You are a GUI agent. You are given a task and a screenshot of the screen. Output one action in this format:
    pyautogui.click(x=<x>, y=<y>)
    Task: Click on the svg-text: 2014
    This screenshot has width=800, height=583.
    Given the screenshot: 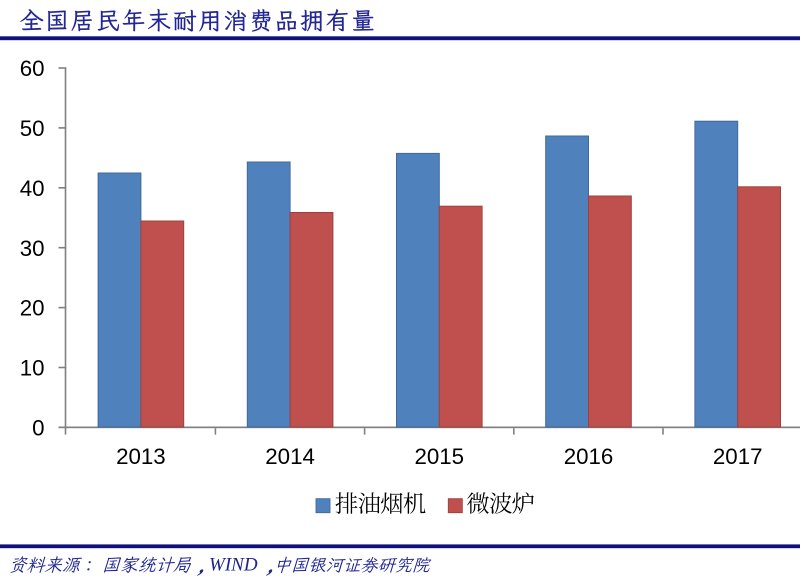 What is the action you would take?
    pyautogui.click(x=290, y=456)
    